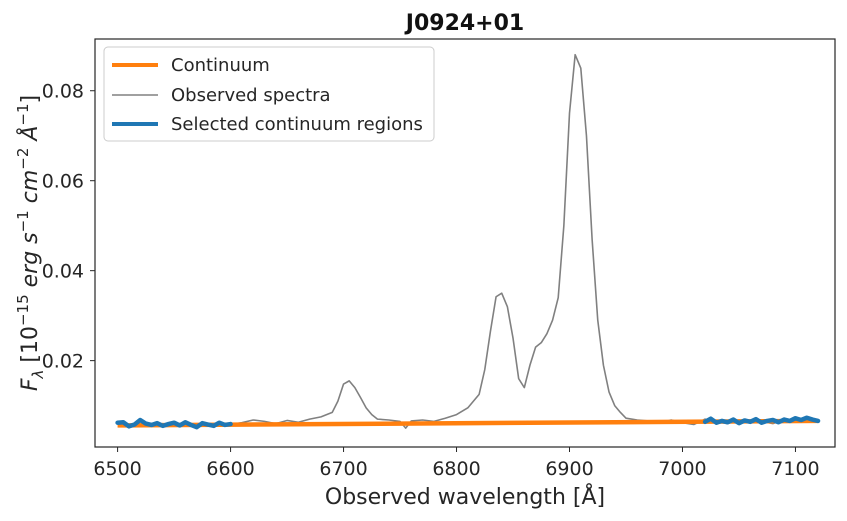 The width and height of the screenshot is (847, 521). What do you see at coordinates (220, 65) in the screenshot?
I see `legend-label-continuum: Continuum` at bounding box center [220, 65].